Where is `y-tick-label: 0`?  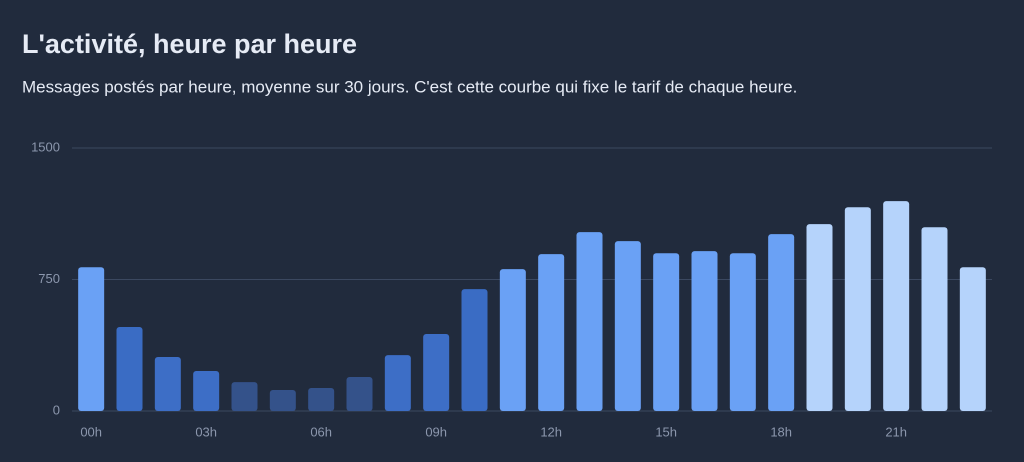
y-tick-label: 0 is located at coordinates (56, 409).